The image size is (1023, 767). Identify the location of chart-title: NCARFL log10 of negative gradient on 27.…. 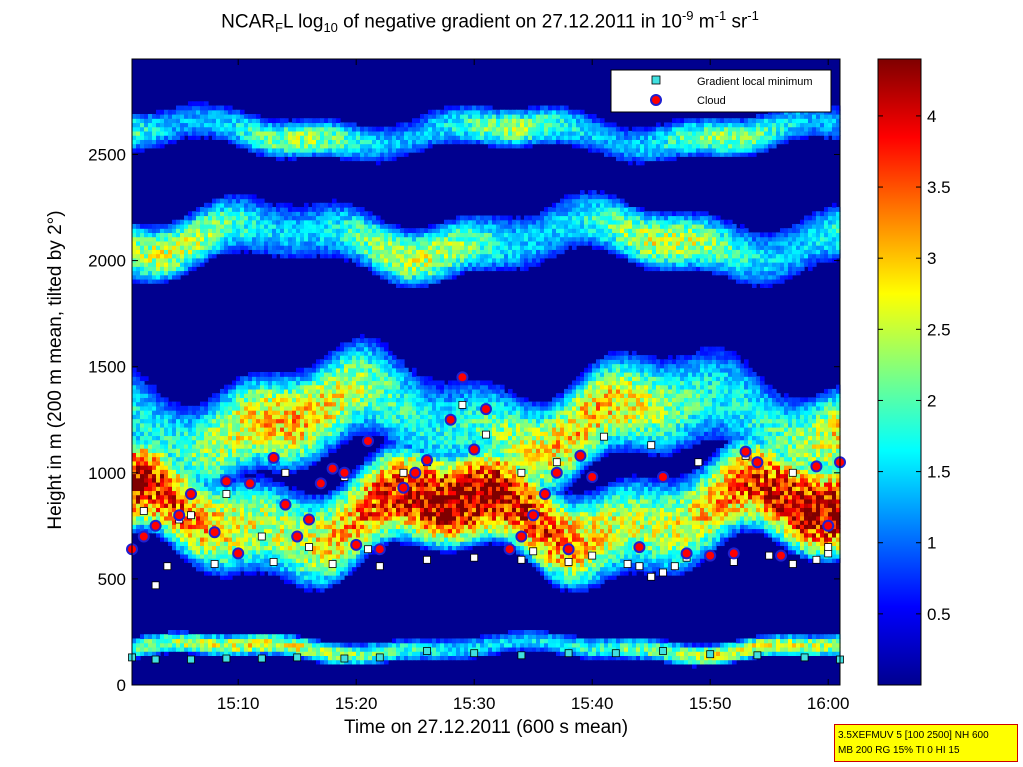
(490, 22).